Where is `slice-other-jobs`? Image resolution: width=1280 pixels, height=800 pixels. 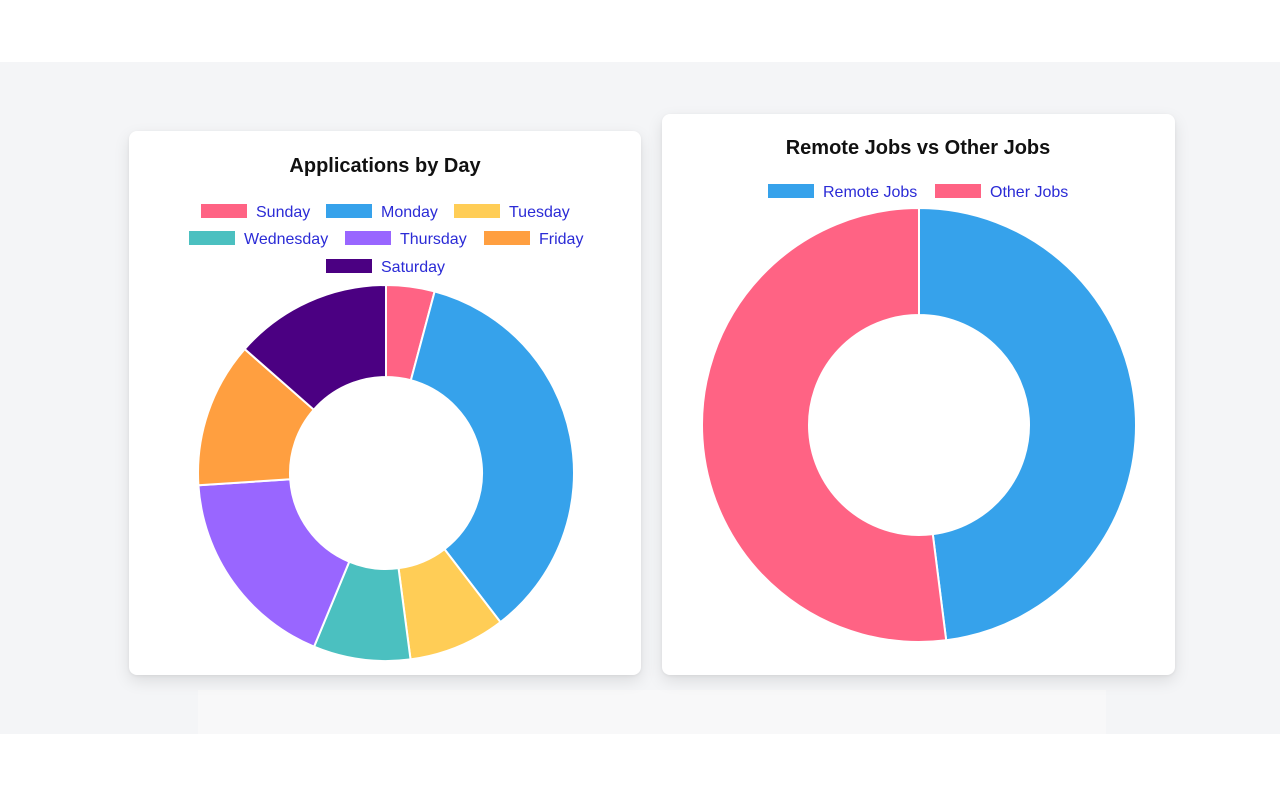 slice-other-jobs is located at coordinates (824, 424).